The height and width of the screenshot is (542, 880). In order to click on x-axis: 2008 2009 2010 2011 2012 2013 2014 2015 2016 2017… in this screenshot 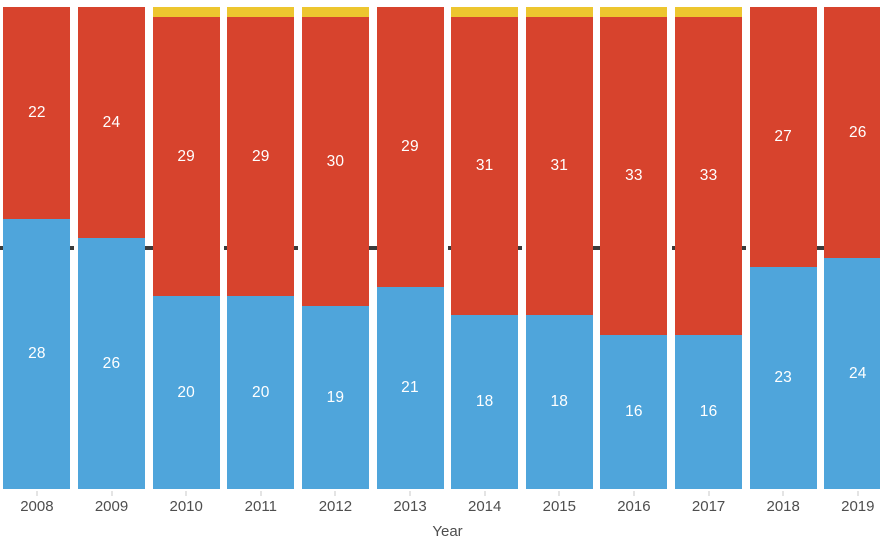, I will do `click(440, 504)`.